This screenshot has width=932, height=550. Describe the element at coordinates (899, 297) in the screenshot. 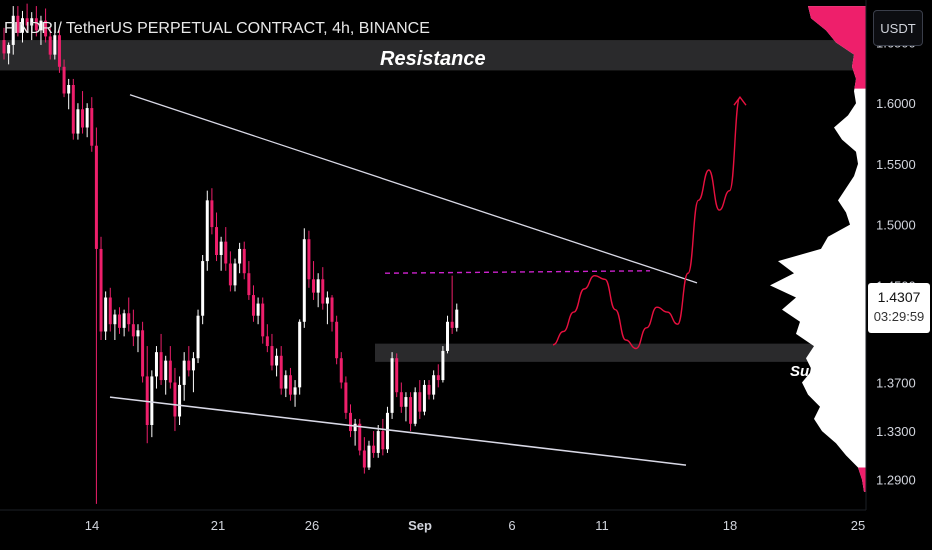

I see `last-price-value: 1.4307` at that location.